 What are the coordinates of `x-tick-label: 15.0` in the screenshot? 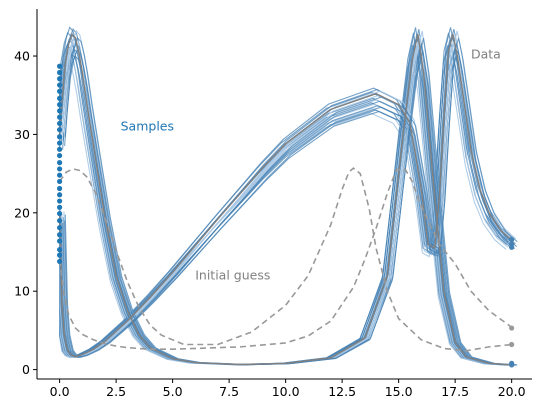 It's located at (399, 391).